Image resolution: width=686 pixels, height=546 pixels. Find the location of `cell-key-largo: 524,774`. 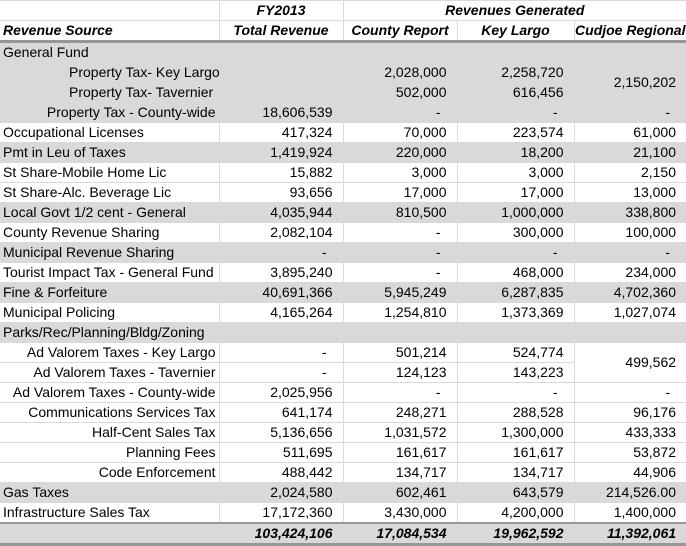

cell-key-largo: 524,774 is located at coordinates (515, 352).